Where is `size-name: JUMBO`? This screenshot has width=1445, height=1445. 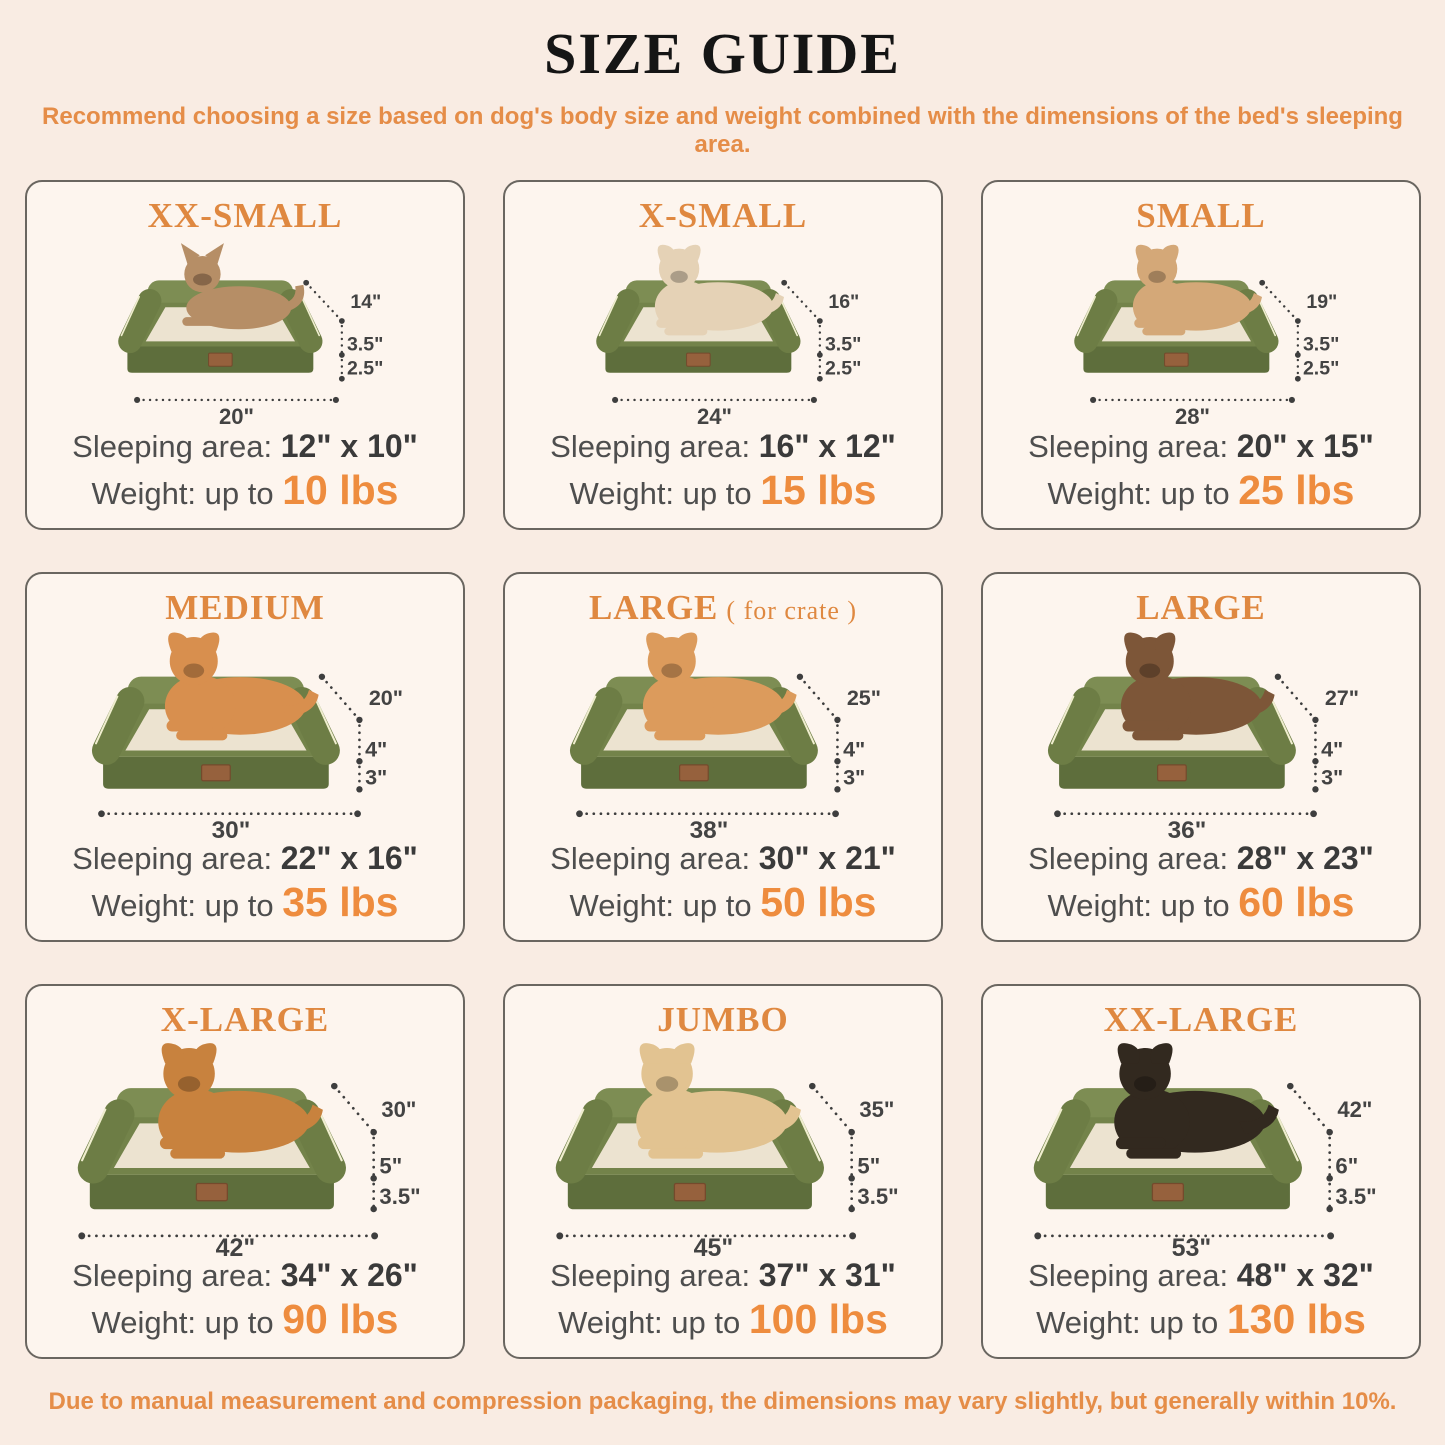 size-name: JUMBO is located at coordinates (723, 1019).